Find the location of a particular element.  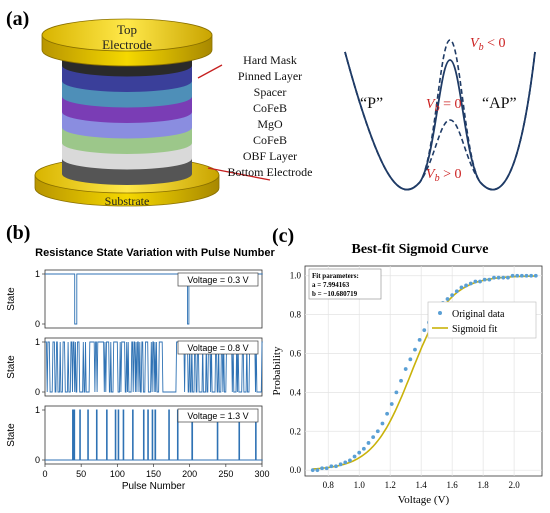

layer-label-7: Bottom Electrode is located at coordinates (270, 172).